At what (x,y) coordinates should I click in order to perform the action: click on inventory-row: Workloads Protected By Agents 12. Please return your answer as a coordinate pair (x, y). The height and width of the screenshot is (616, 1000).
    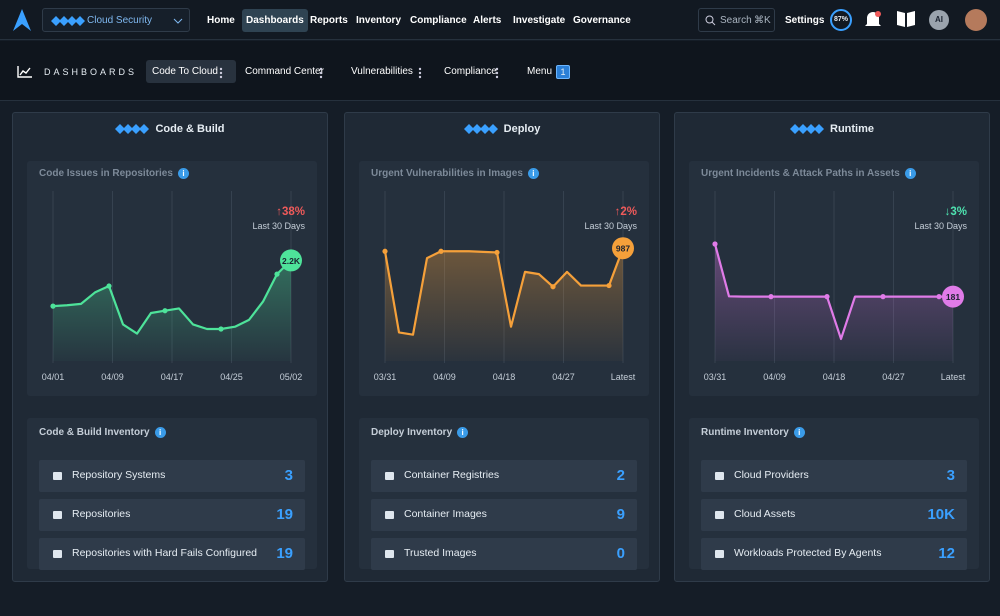
    Looking at the image, I should click on (834, 554).